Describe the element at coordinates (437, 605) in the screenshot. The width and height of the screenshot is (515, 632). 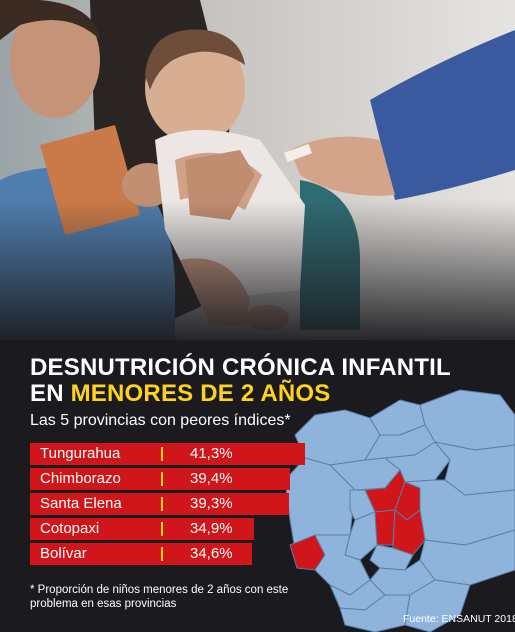
I see `map-province-zamora` at that location.